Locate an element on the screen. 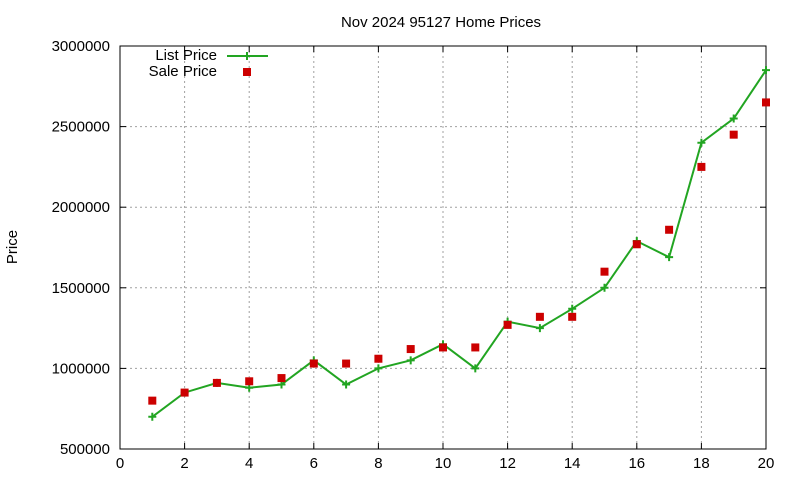 This screenshot has width=800, height=480. x-tick-label: 0 is located at coordinates (120, 463).